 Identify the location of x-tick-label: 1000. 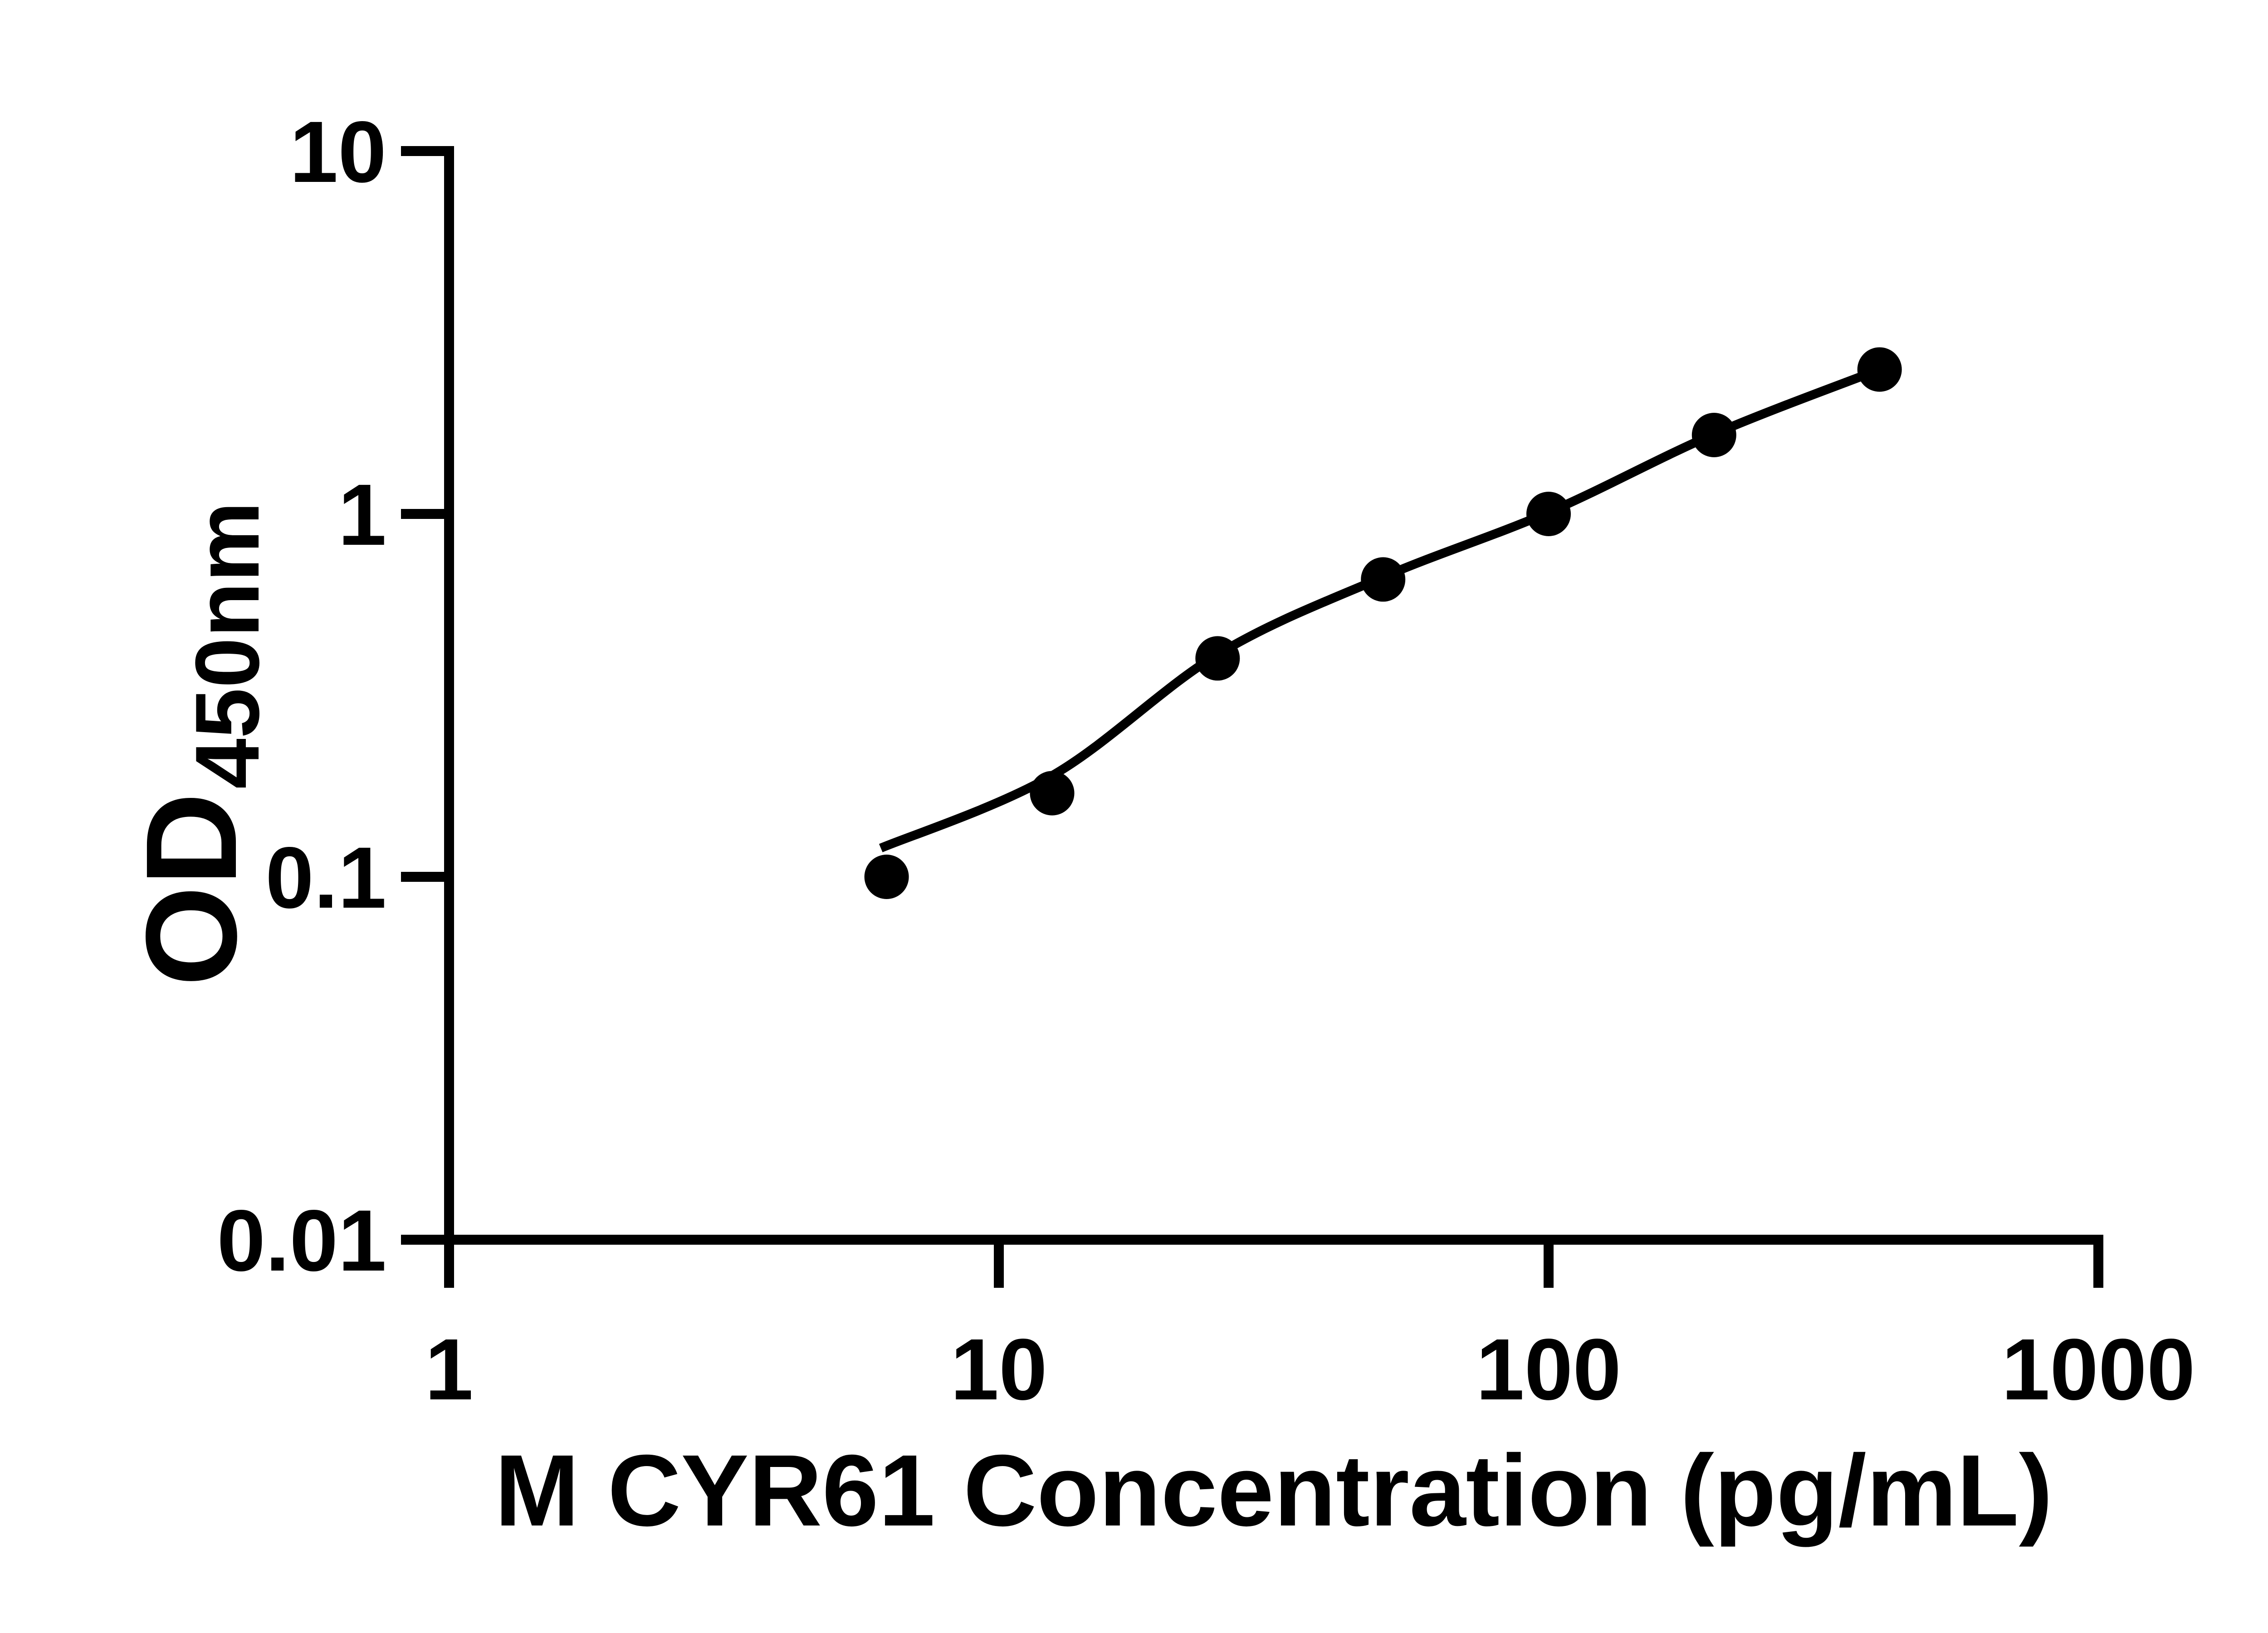
(2098, 1369).